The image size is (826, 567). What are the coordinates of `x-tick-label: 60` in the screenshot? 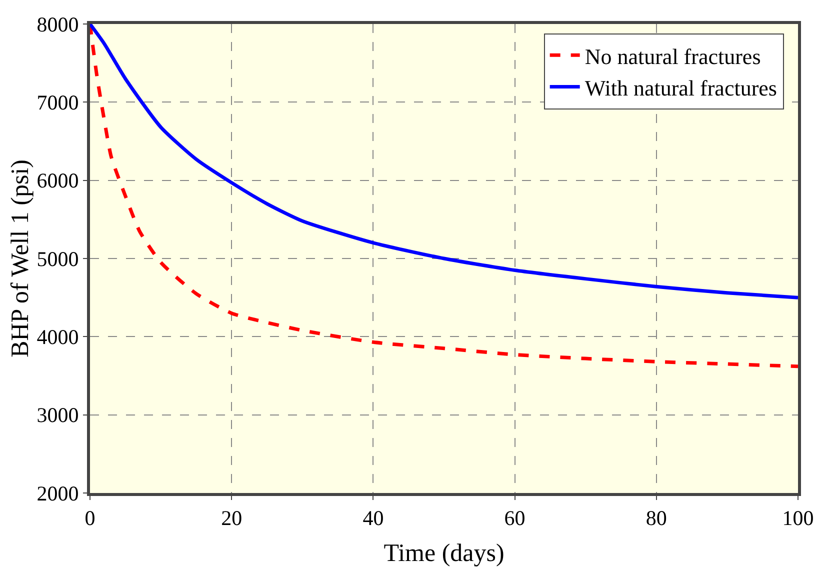 It's located at (515, 518).